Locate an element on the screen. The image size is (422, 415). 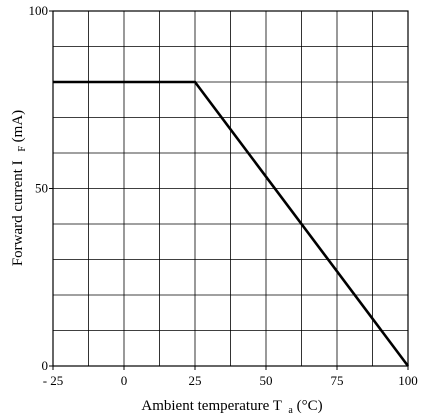
y-axis-title-subscript: F is located at coordinates (22, 149).